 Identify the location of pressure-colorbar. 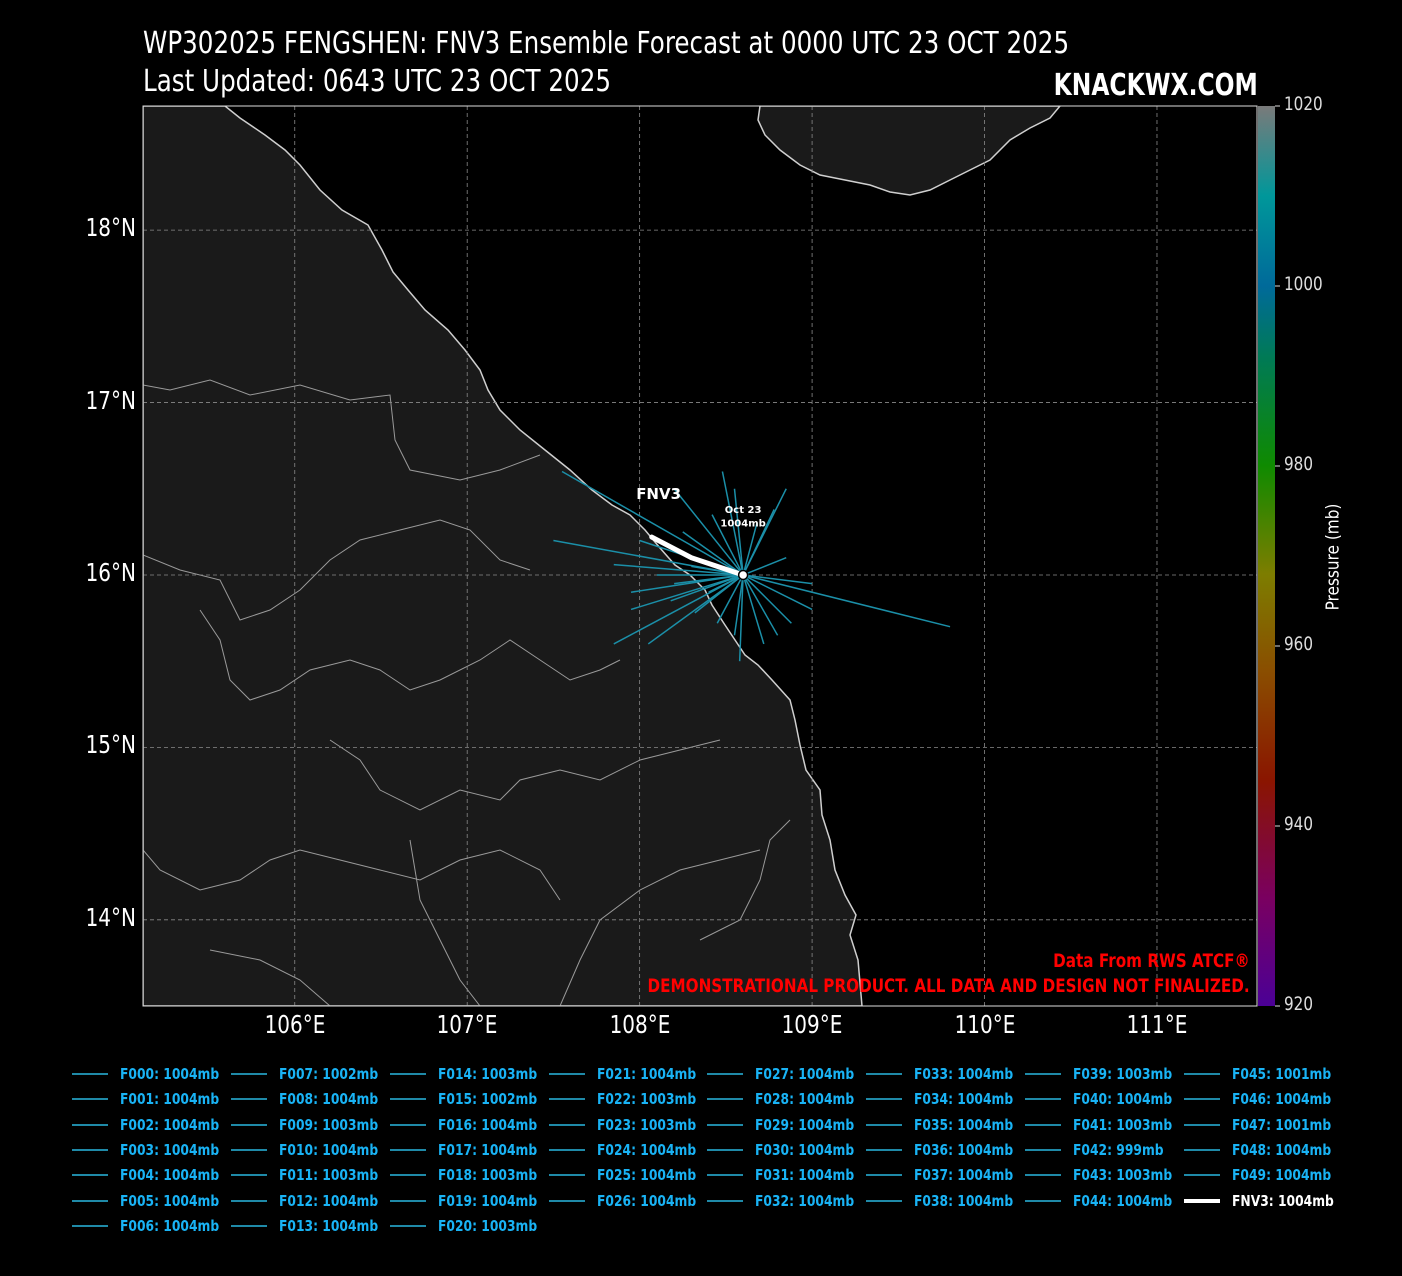
(1266, 556).